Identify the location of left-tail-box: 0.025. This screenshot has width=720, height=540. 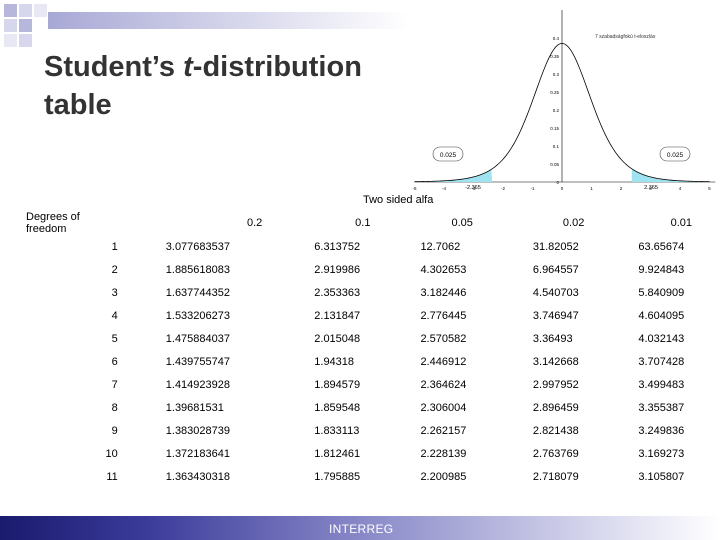
(448, 154).